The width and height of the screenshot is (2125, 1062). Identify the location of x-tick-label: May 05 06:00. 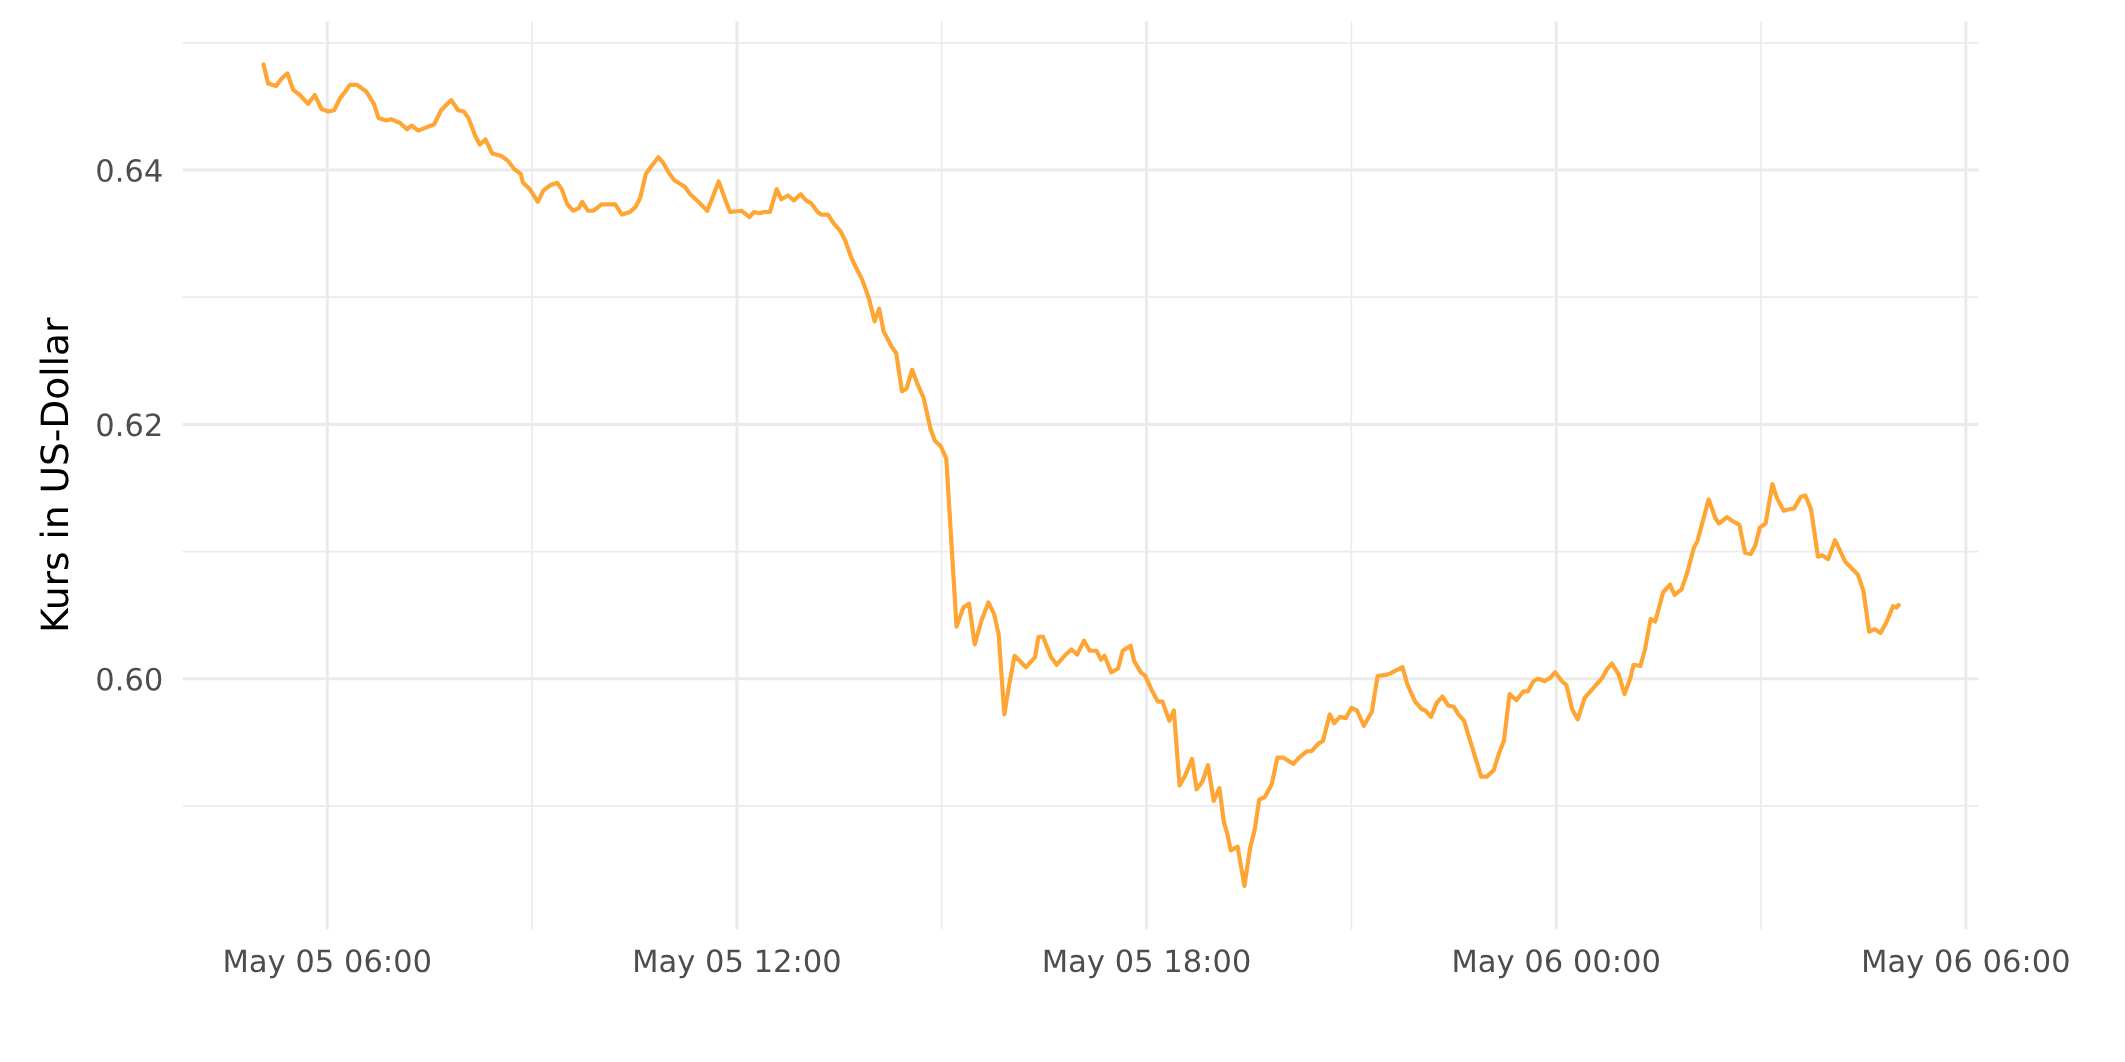
(327, 964).